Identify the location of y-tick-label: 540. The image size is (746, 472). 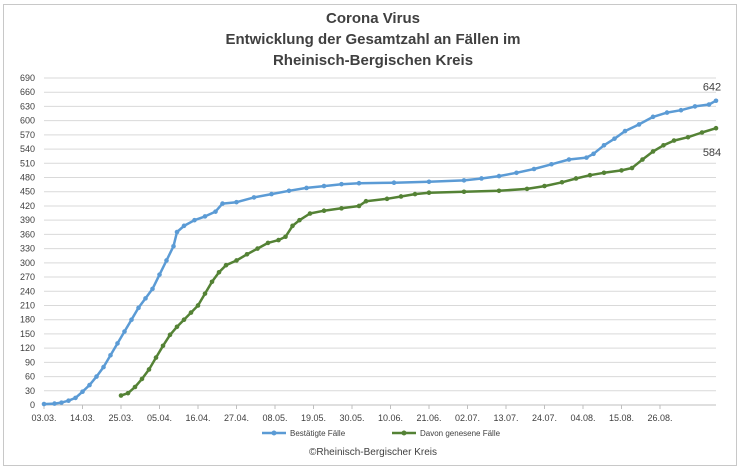
(27, 149).